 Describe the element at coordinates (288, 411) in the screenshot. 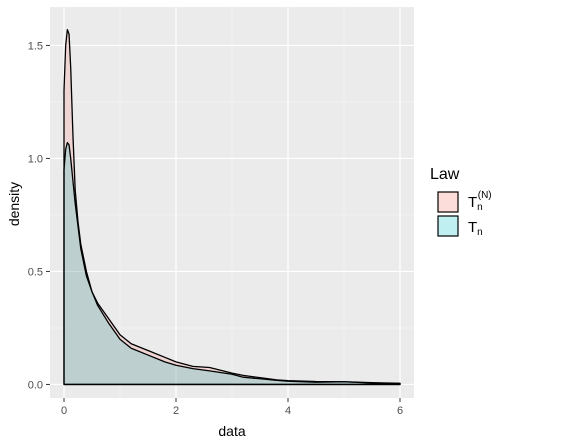

I see `x-tick-label: 4` at that location.